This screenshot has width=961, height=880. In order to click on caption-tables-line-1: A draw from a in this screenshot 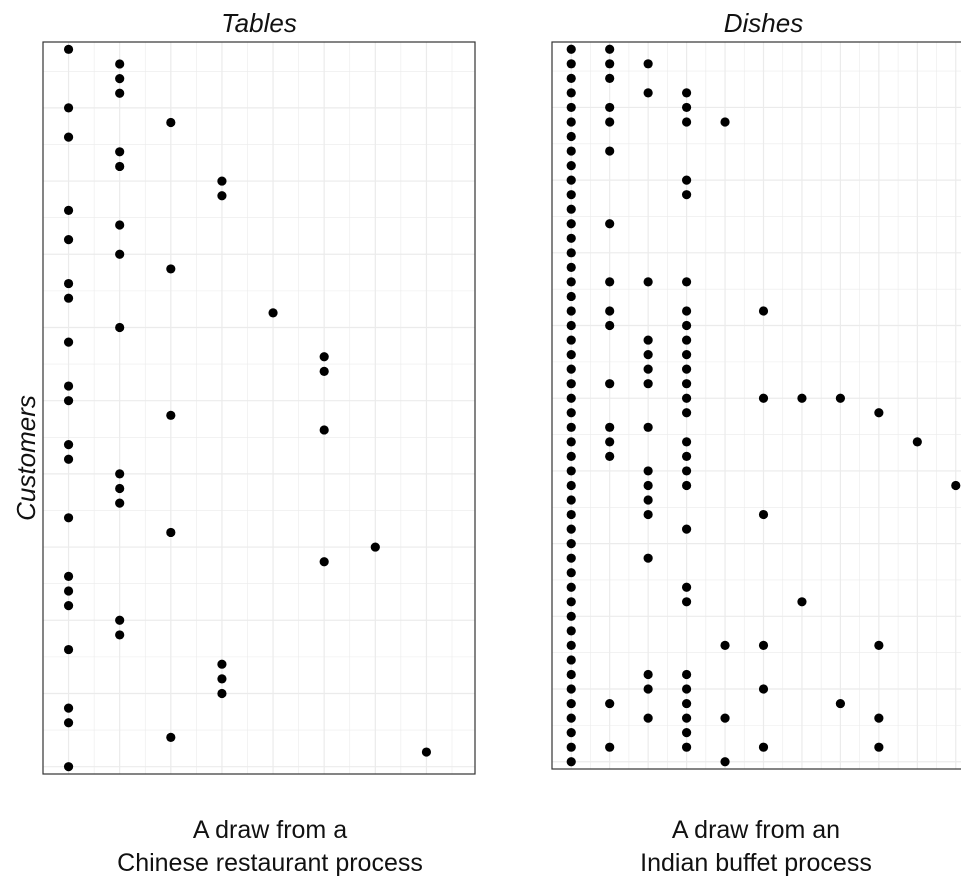, I will do `click(270, 830)`.